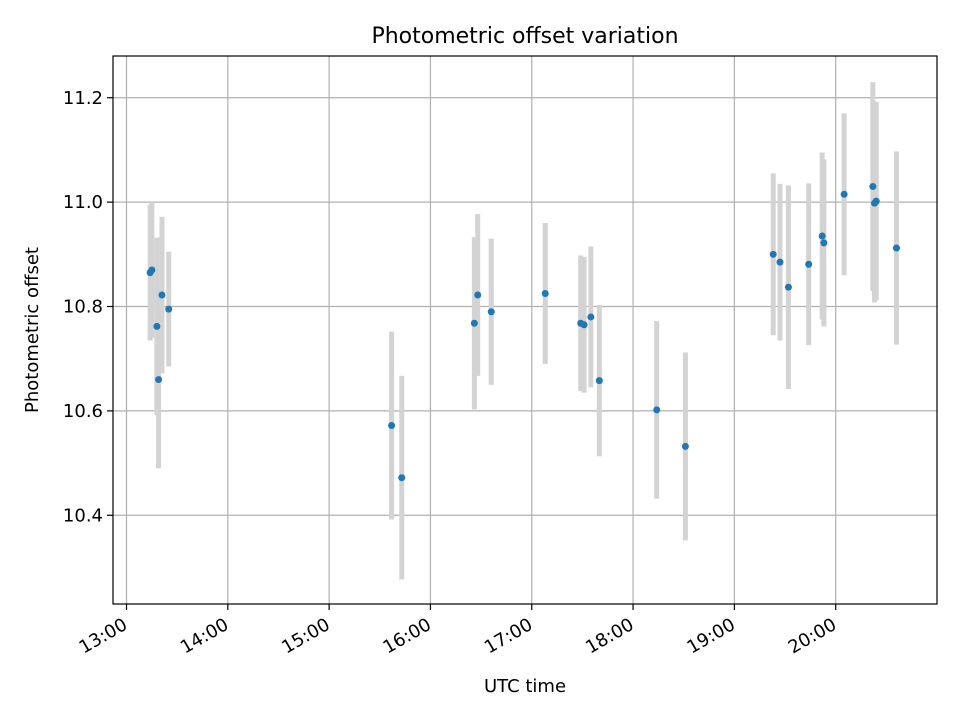 The width and height of the screenshot is (960, 720). I want to click on x-axis-ticks: 13:00 14:00 15:00 16:00 17:00 18:00 19:00 20:00, so click(458, 631).